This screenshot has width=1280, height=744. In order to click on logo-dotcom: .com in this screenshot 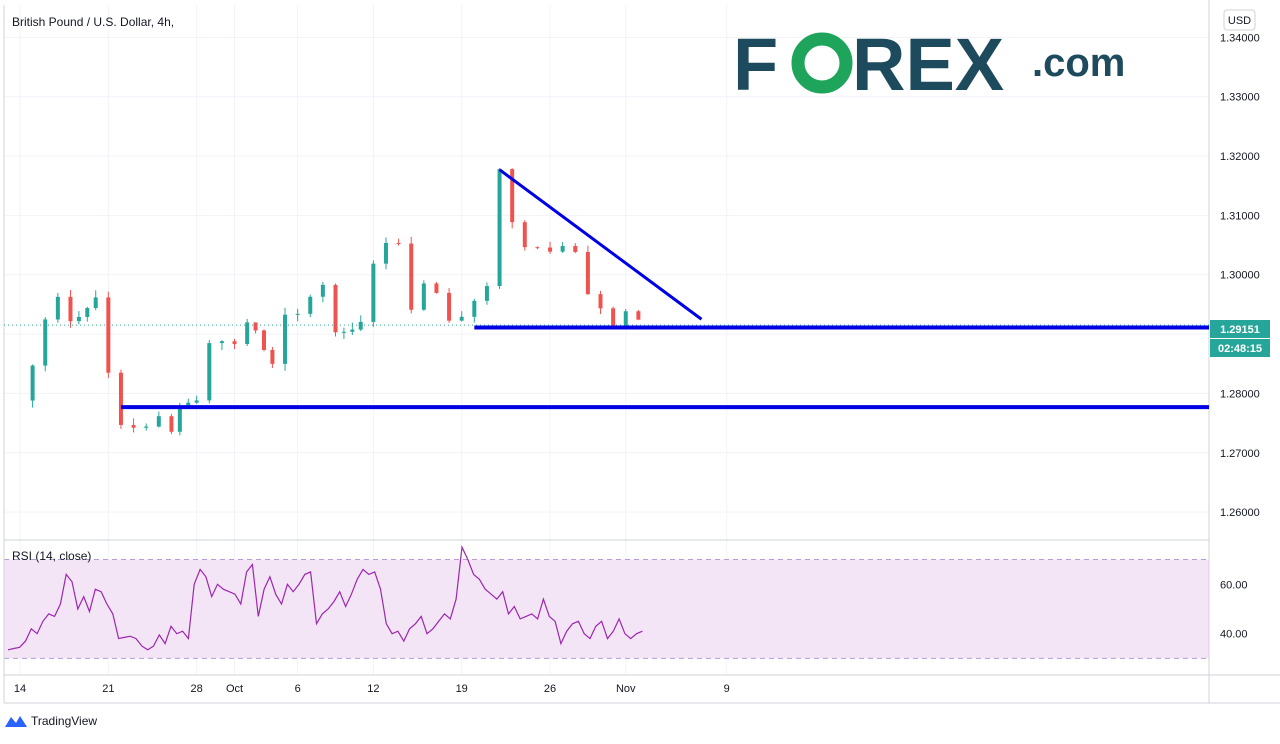, I will do `click(1078, 63)`.